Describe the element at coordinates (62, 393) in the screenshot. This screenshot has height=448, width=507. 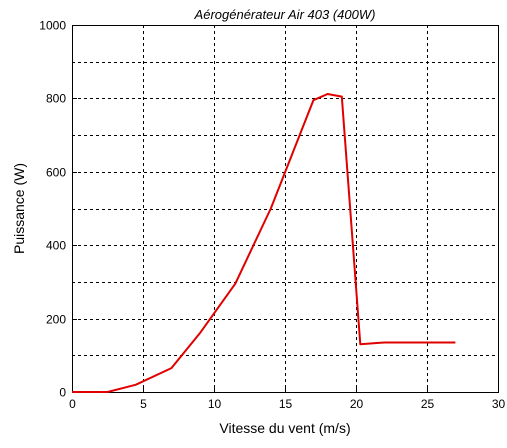
I see `y-tick-label-0: 0` at that location.